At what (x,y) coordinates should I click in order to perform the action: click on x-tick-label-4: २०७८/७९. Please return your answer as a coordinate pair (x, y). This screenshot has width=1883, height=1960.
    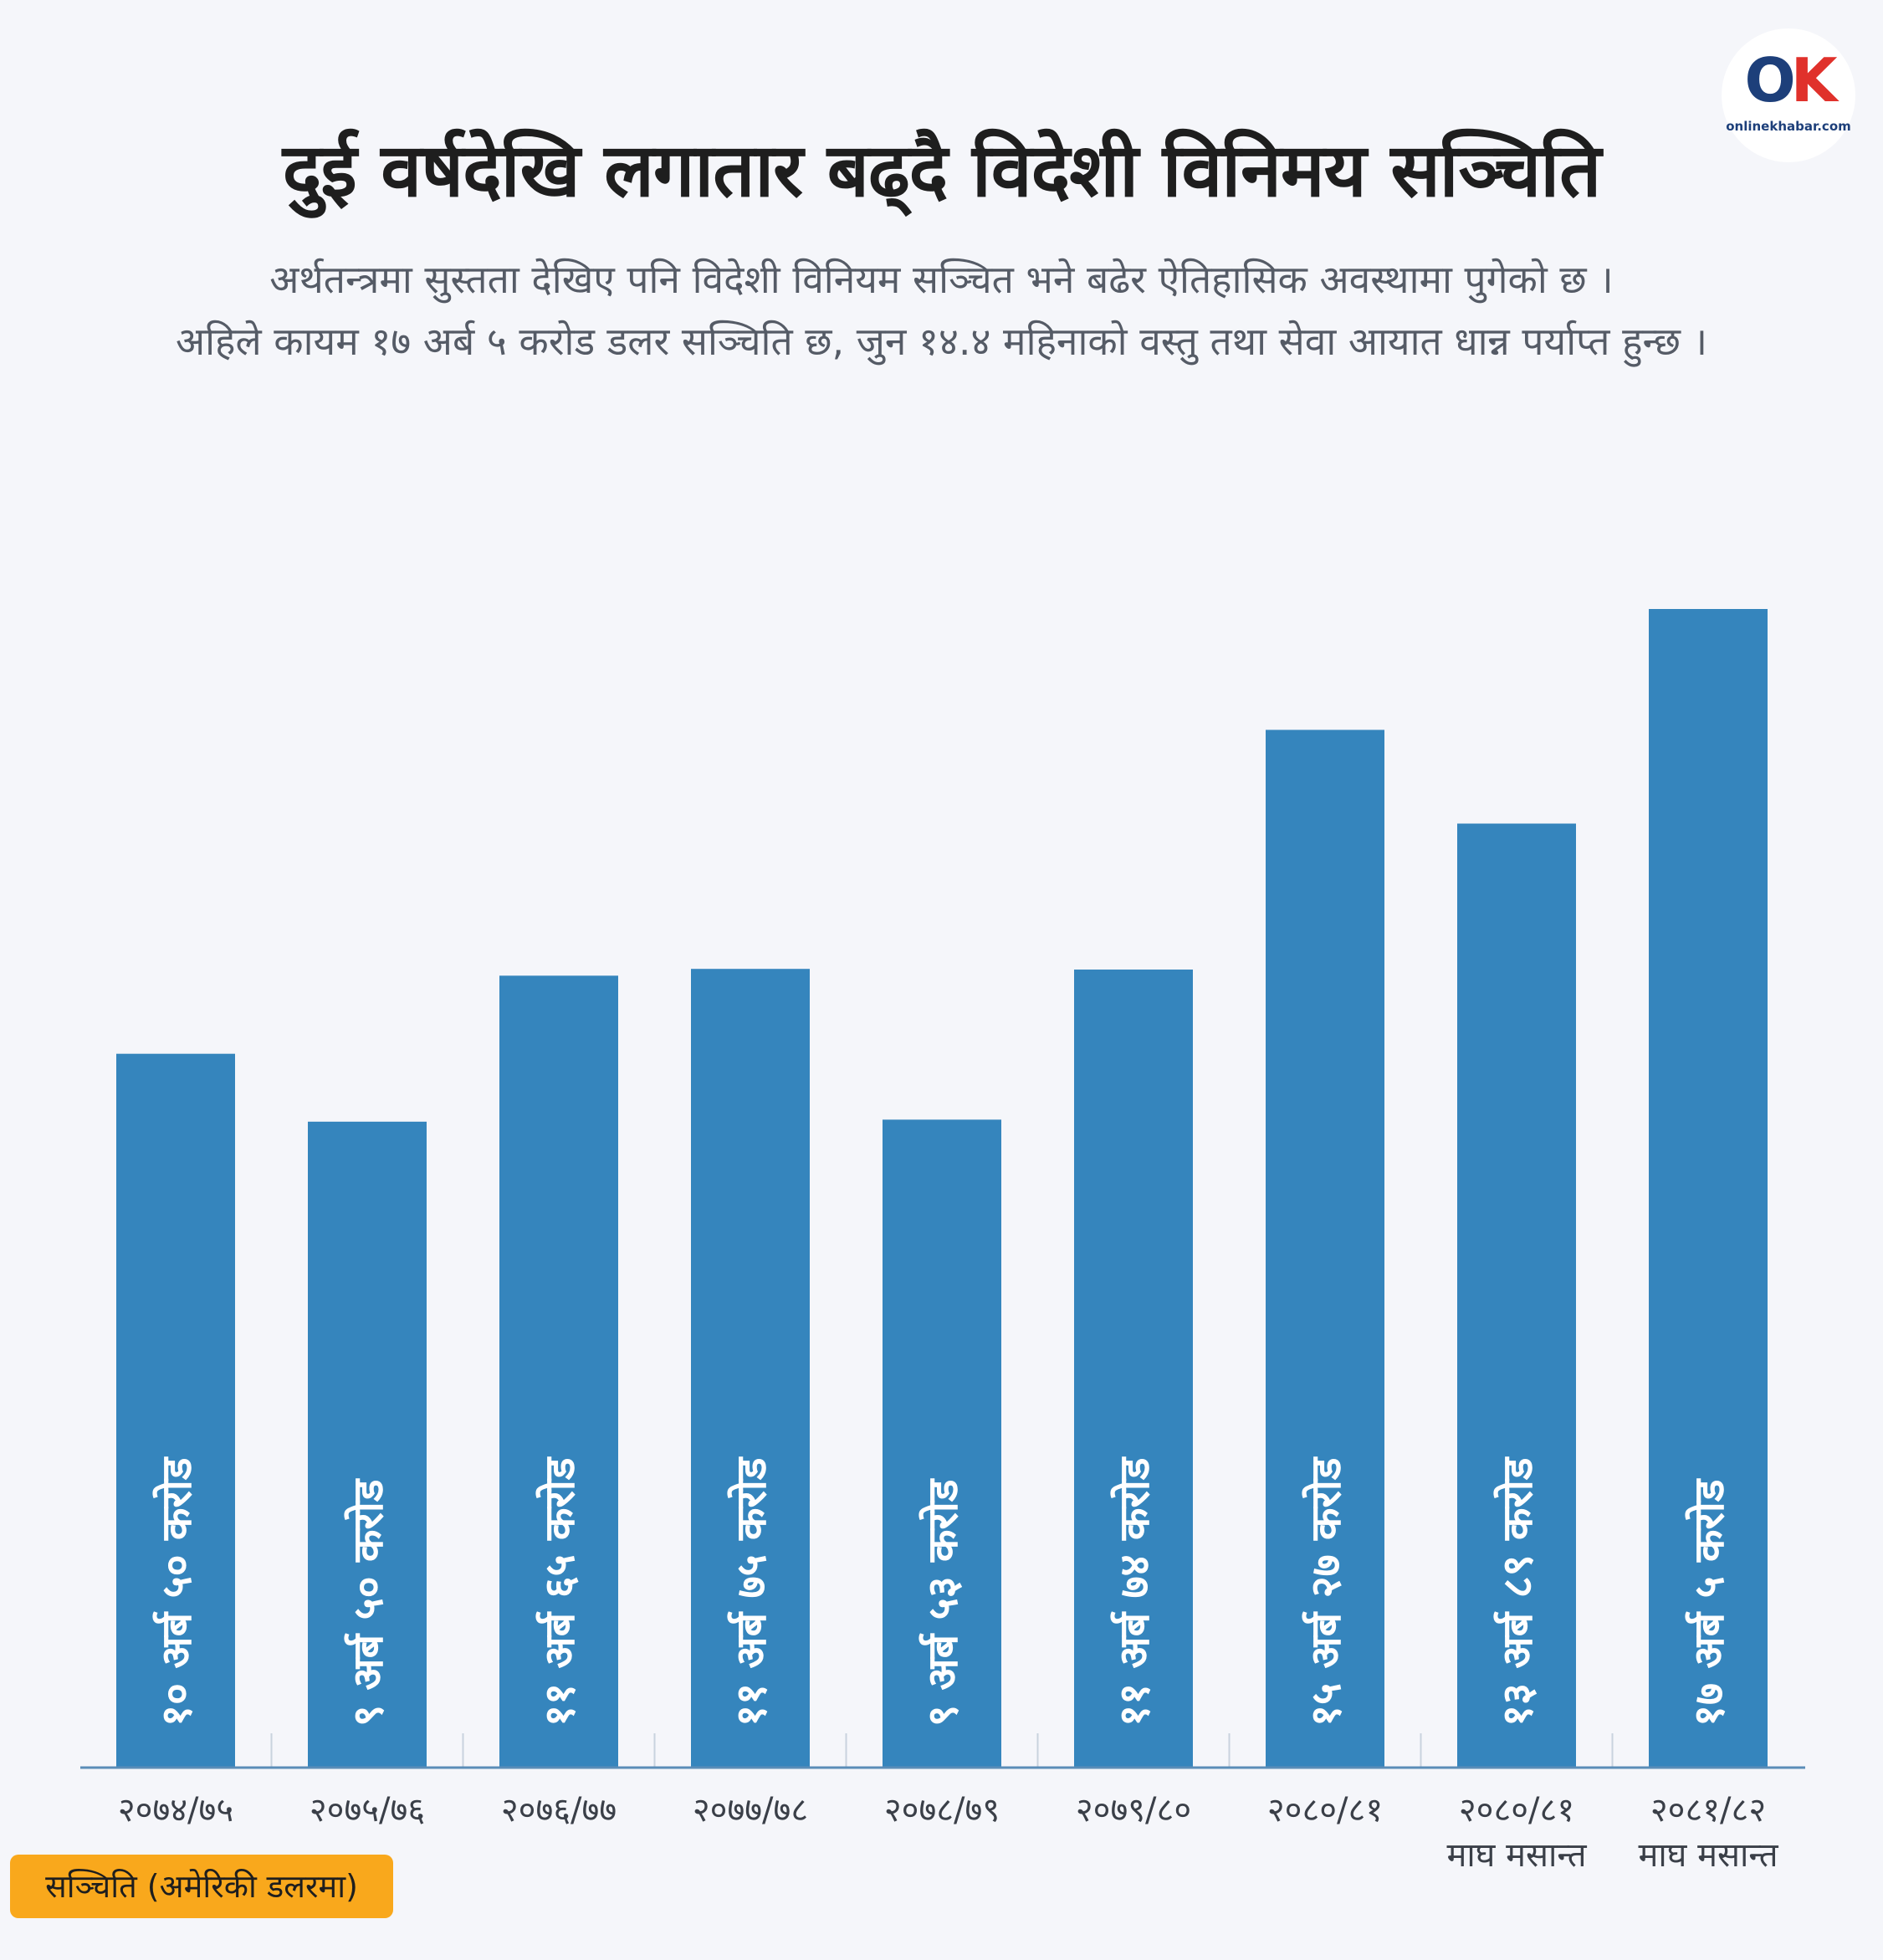
    Looking at the image, I should click on (942, 1810).